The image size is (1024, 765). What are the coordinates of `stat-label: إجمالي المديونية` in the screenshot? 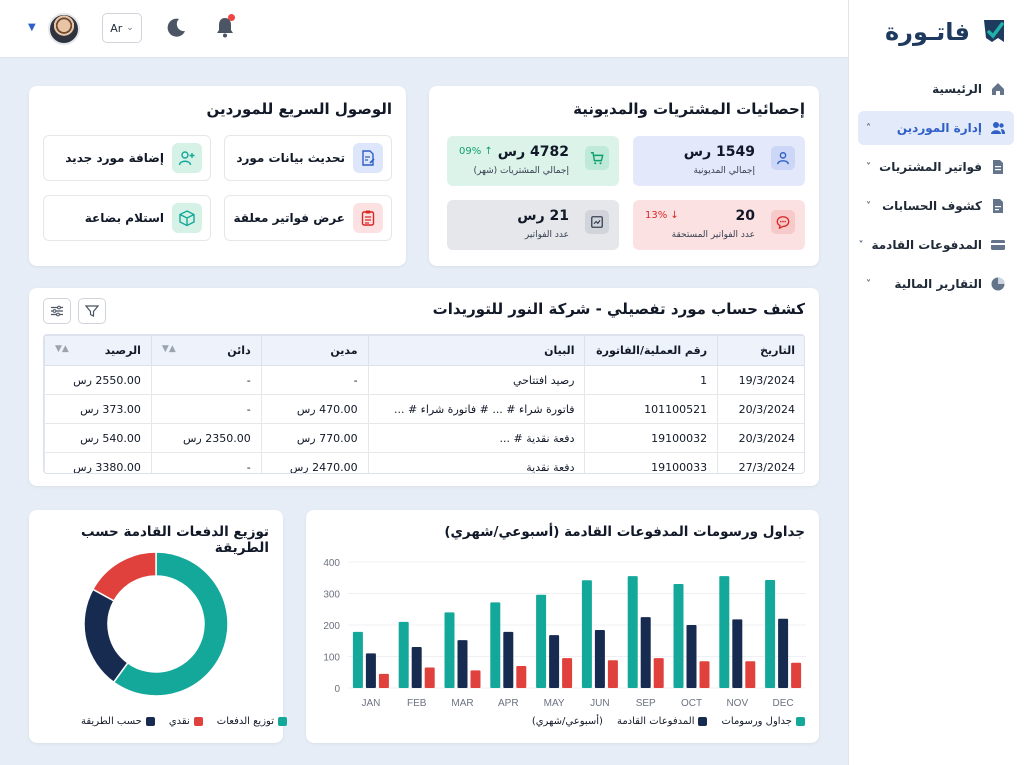 It's located at (724, 171).